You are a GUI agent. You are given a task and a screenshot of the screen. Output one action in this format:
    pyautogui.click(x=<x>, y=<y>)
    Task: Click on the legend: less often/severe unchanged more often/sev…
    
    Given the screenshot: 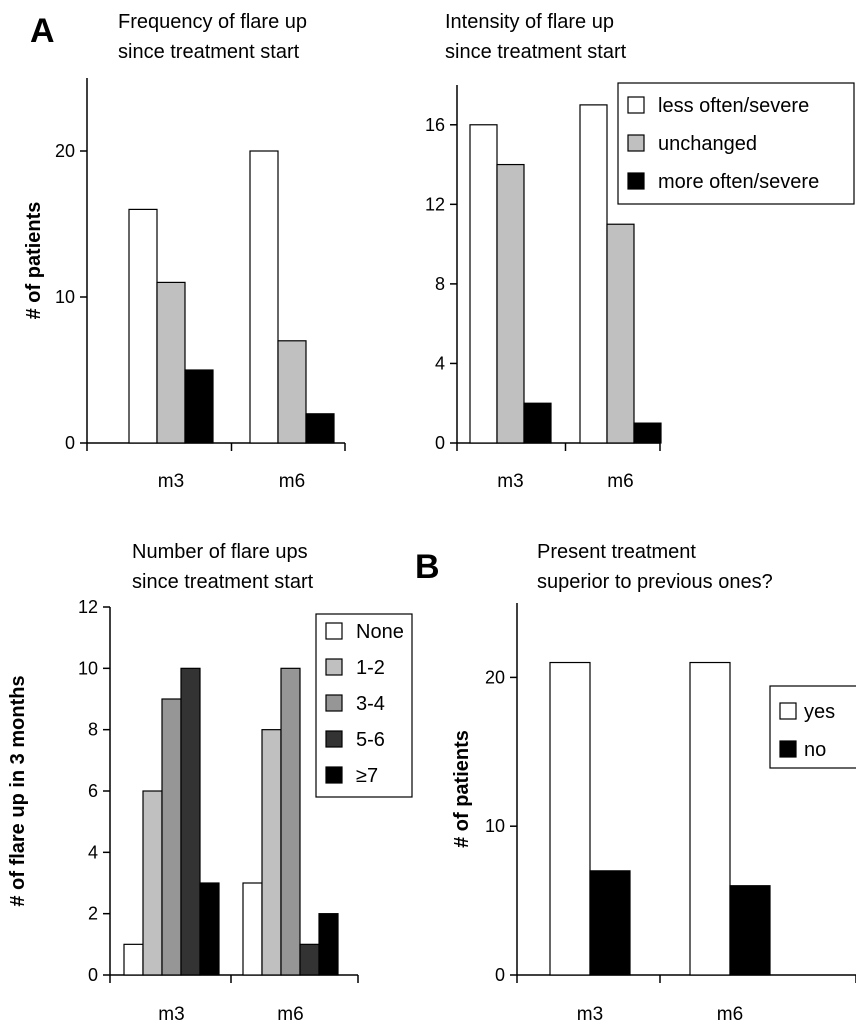 What is the action you would take?
    pyautogui.click(x=736, y=143)
    